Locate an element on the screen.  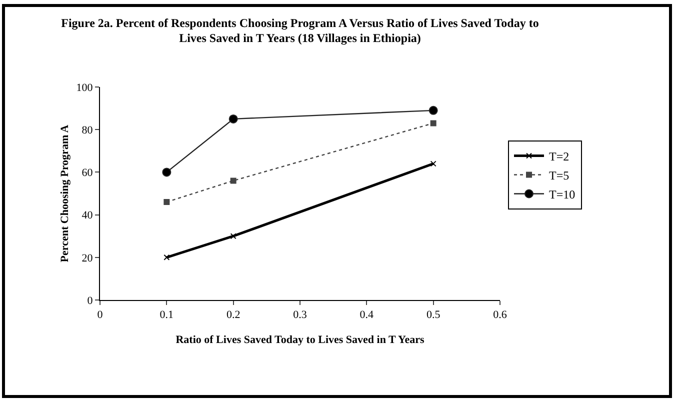
legend-label: T=10 is located at coordinates (562, 194).